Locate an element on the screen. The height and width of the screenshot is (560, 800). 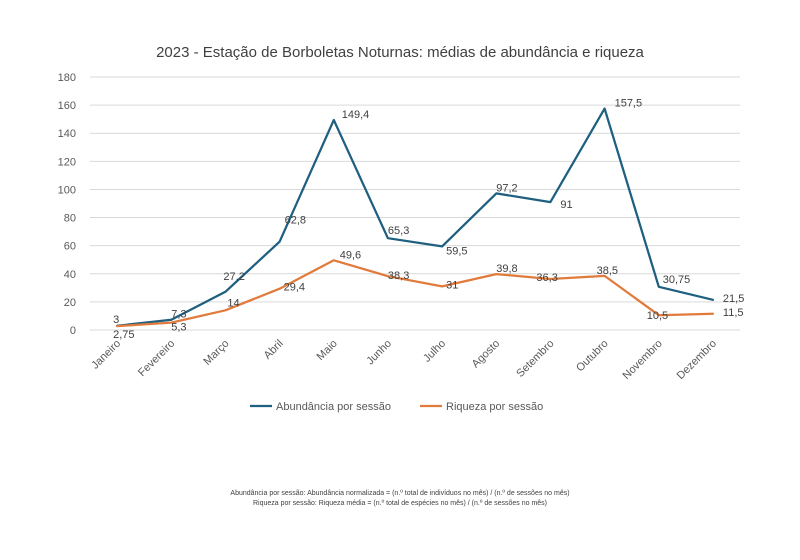
y-tick-label: 140 is located at coordinates (67, 134).